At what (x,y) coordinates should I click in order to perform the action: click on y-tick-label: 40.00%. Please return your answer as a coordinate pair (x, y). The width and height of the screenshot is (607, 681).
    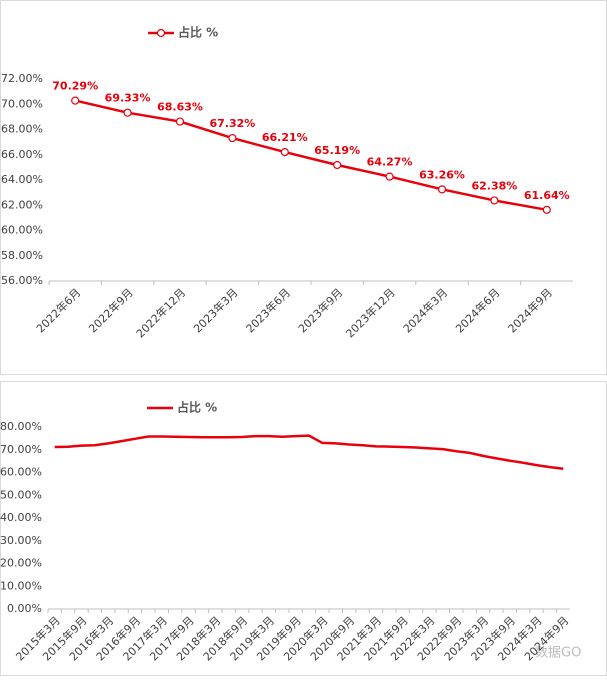
    Looking at the image, I should click on (21, 517).